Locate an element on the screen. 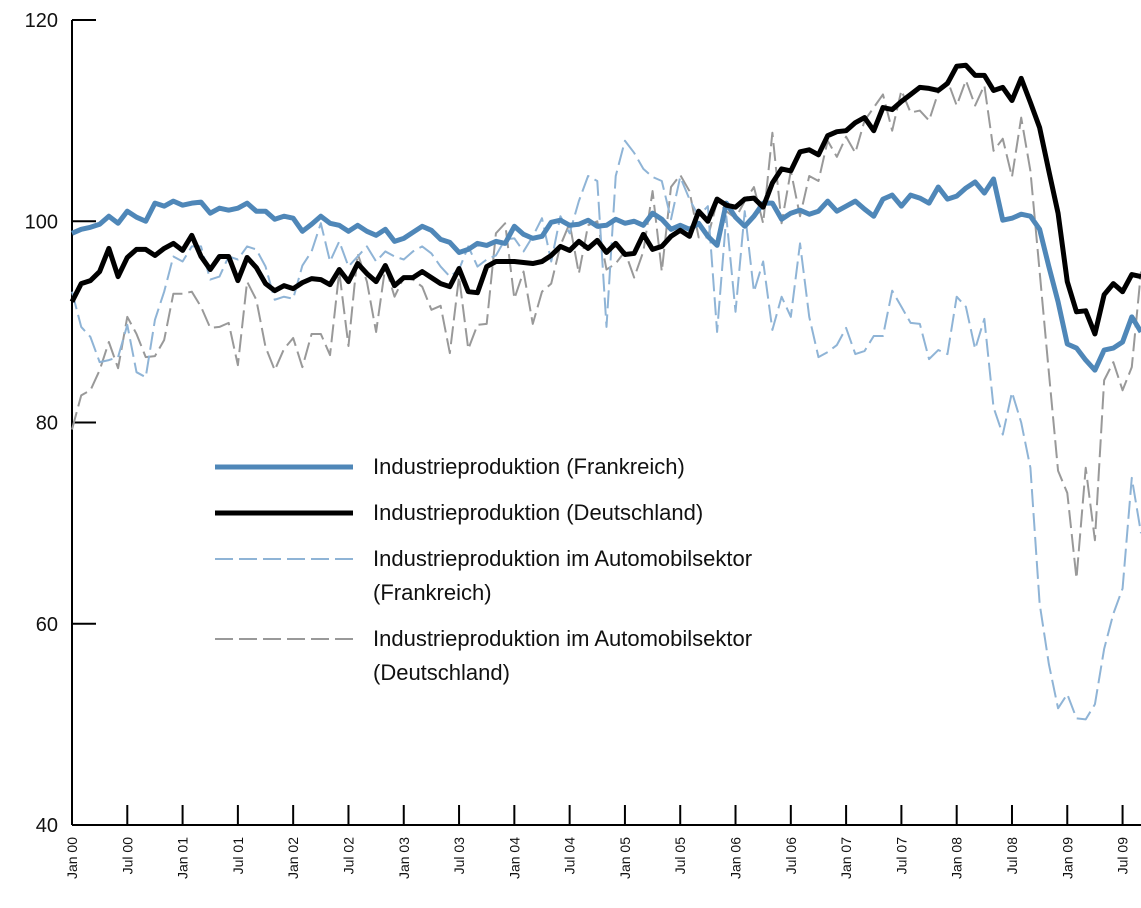 This screenshot has width=1141, height=908. legend-label: Industrieproduktion (Deutschland) is located at coordinates (538, 512).